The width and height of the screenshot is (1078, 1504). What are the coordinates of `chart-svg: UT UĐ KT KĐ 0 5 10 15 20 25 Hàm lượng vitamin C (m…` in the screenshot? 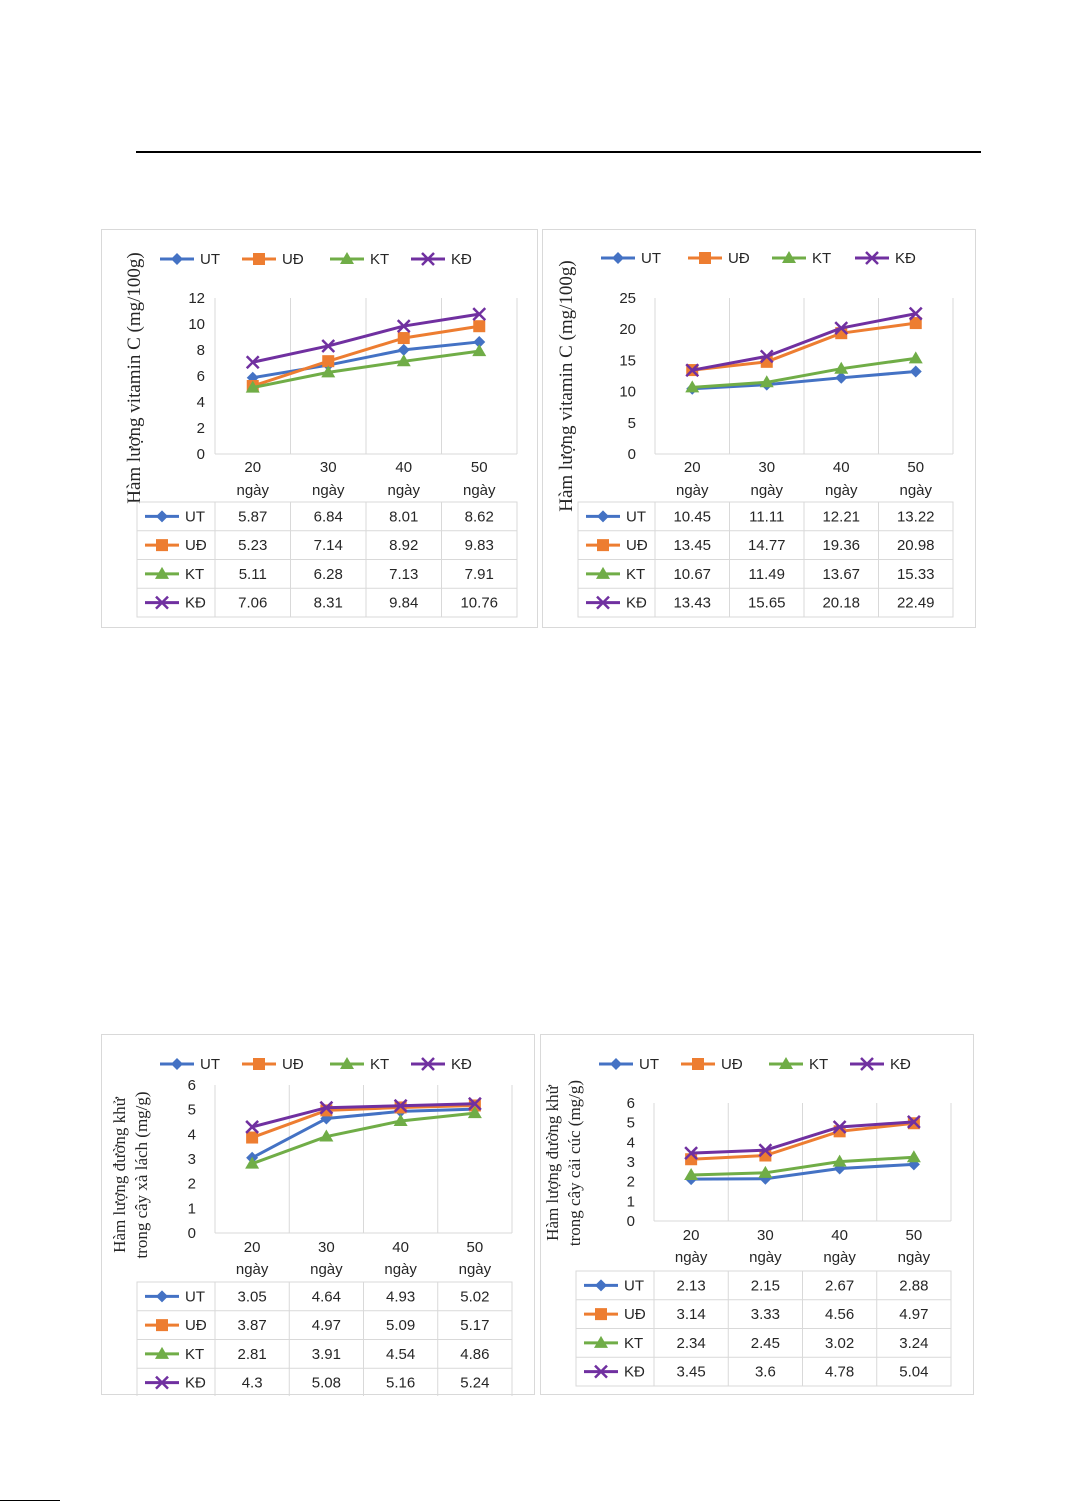 It's located at (755, 434).